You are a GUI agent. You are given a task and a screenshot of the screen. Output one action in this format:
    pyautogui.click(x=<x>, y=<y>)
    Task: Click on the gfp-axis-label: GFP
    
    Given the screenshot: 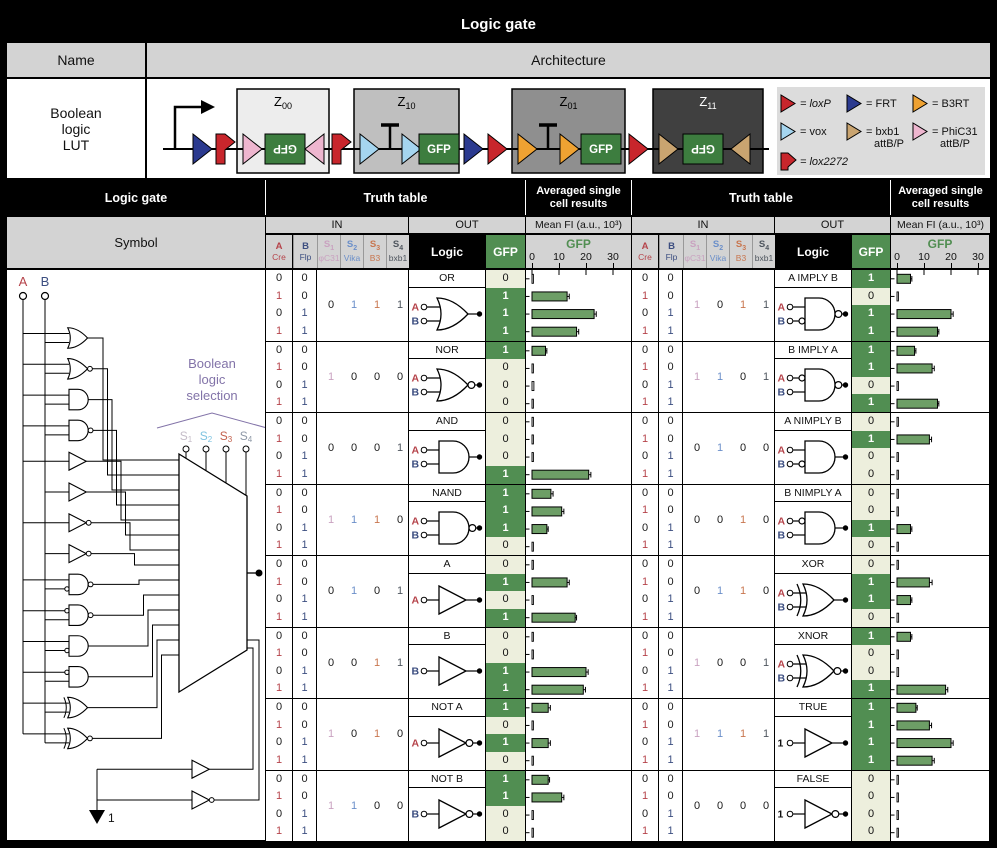 What is the action you would take?
    pyautogui.click(x=578, y=244)
    